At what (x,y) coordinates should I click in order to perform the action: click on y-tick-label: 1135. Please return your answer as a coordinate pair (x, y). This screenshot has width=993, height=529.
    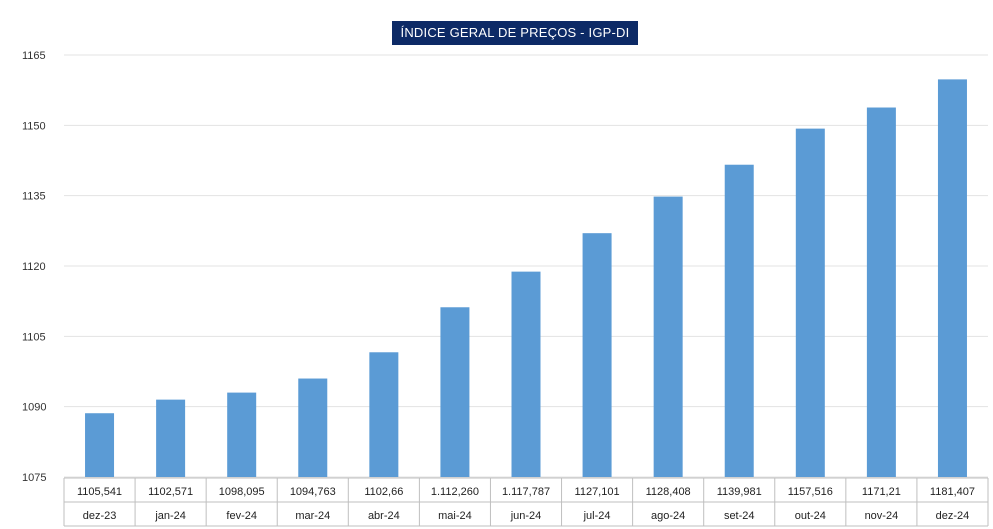
    Looking at the image, I should click on (34, 197).